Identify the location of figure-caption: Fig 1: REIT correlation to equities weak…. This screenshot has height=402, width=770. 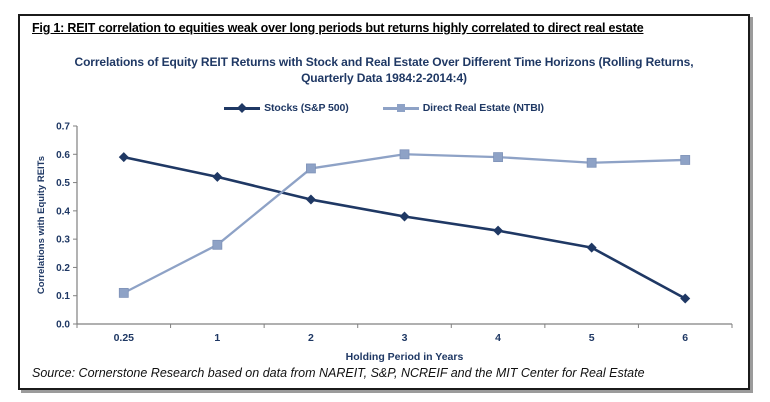
(338, 28).